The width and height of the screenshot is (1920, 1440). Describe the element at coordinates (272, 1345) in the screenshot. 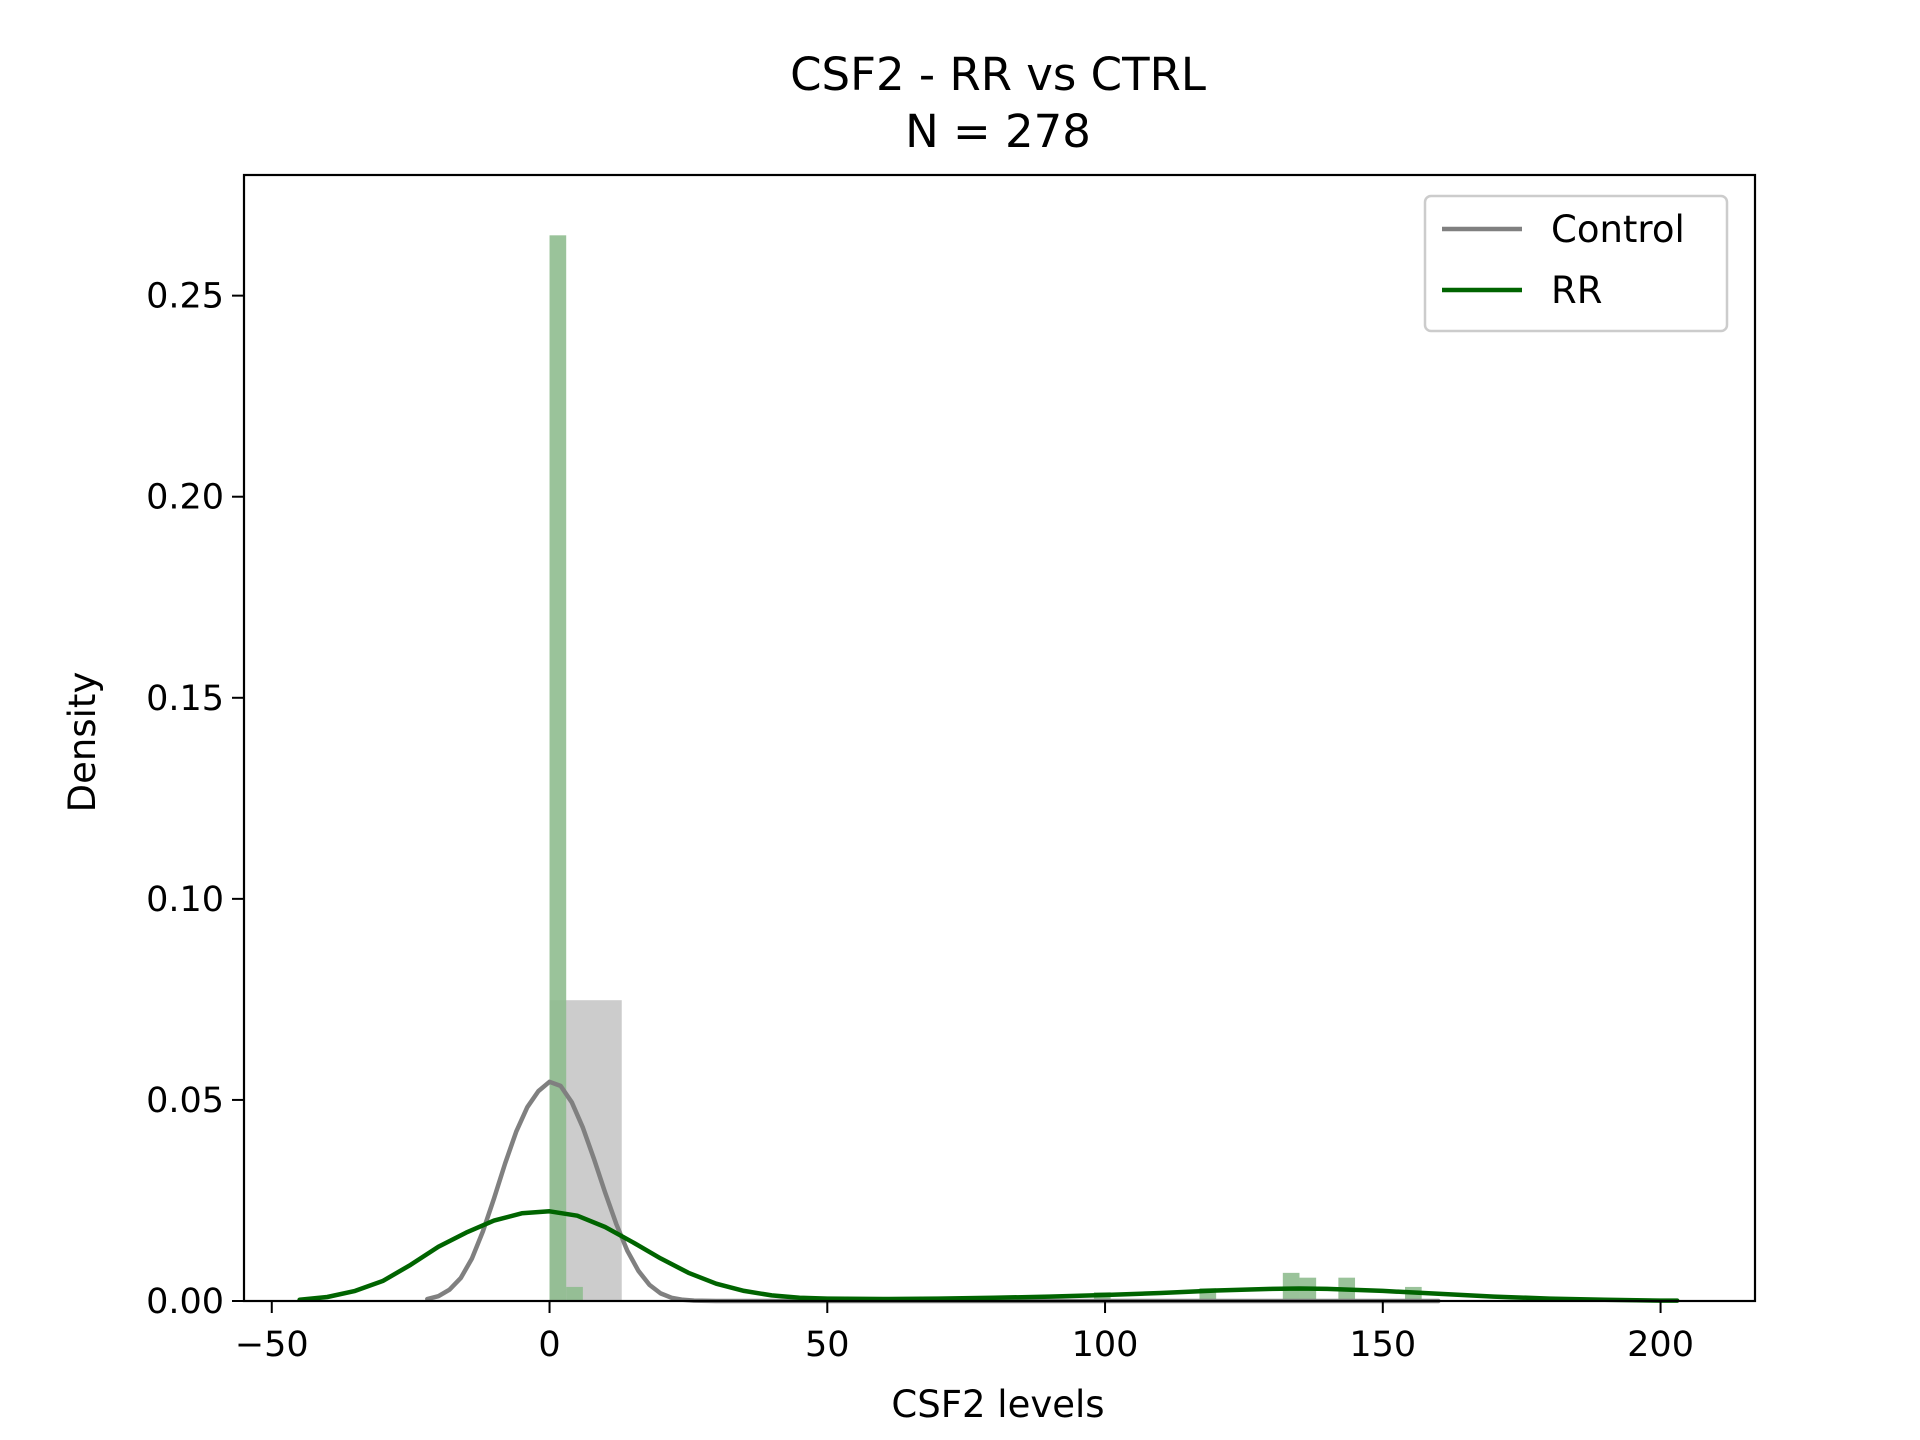

I see `x-tick-label: −50` at that location.